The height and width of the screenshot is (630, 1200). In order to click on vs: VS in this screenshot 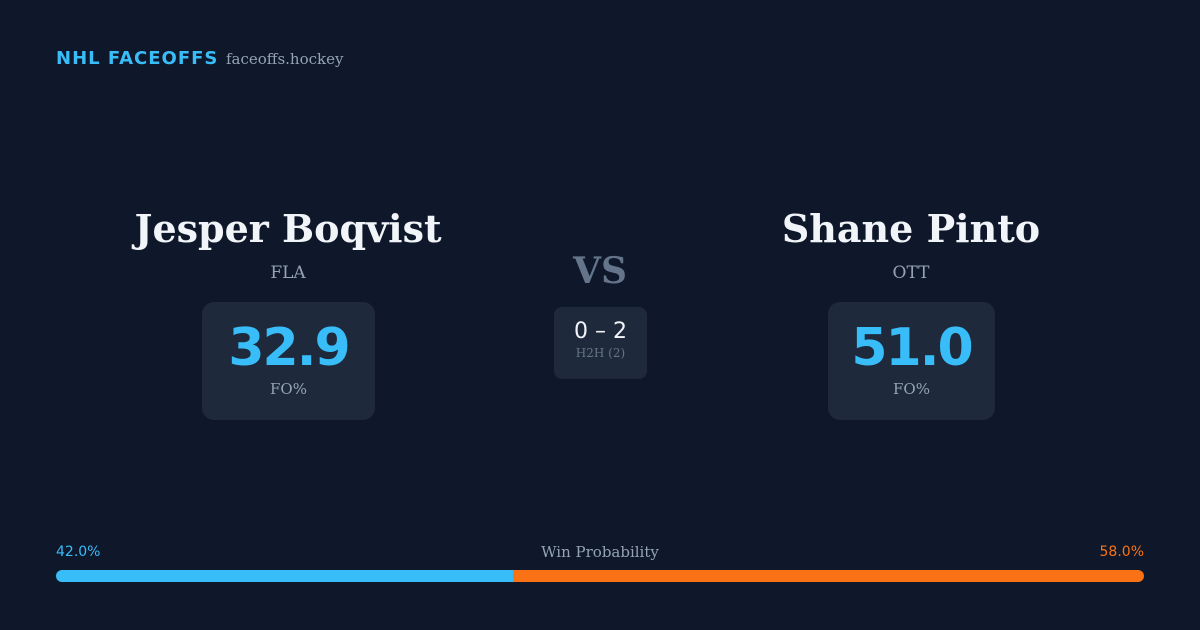, I will do `click(600, 271)`.